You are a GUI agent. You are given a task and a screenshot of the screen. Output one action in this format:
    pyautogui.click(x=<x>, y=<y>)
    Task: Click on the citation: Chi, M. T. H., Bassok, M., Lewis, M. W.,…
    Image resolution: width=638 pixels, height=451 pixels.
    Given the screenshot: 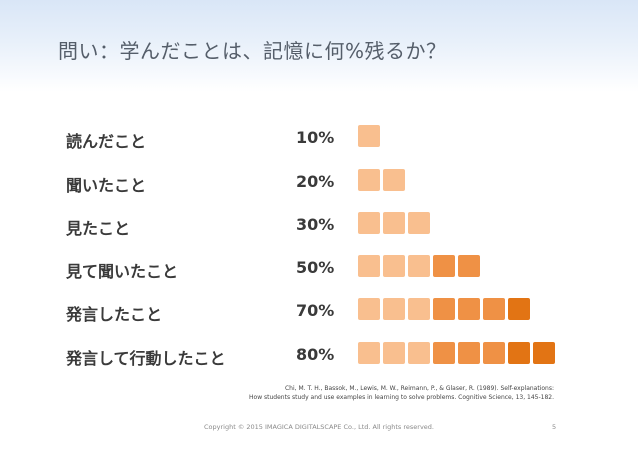 What is the action you would take?
    pyautogui.click(x=277, y=393)
    